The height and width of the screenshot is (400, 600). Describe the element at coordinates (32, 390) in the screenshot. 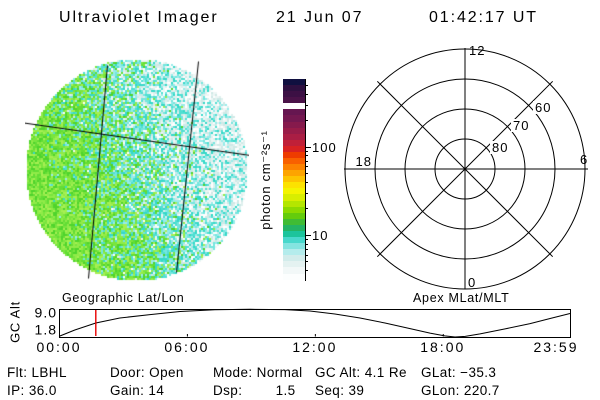

I see `status-ip: IP: 36.0` at that location.